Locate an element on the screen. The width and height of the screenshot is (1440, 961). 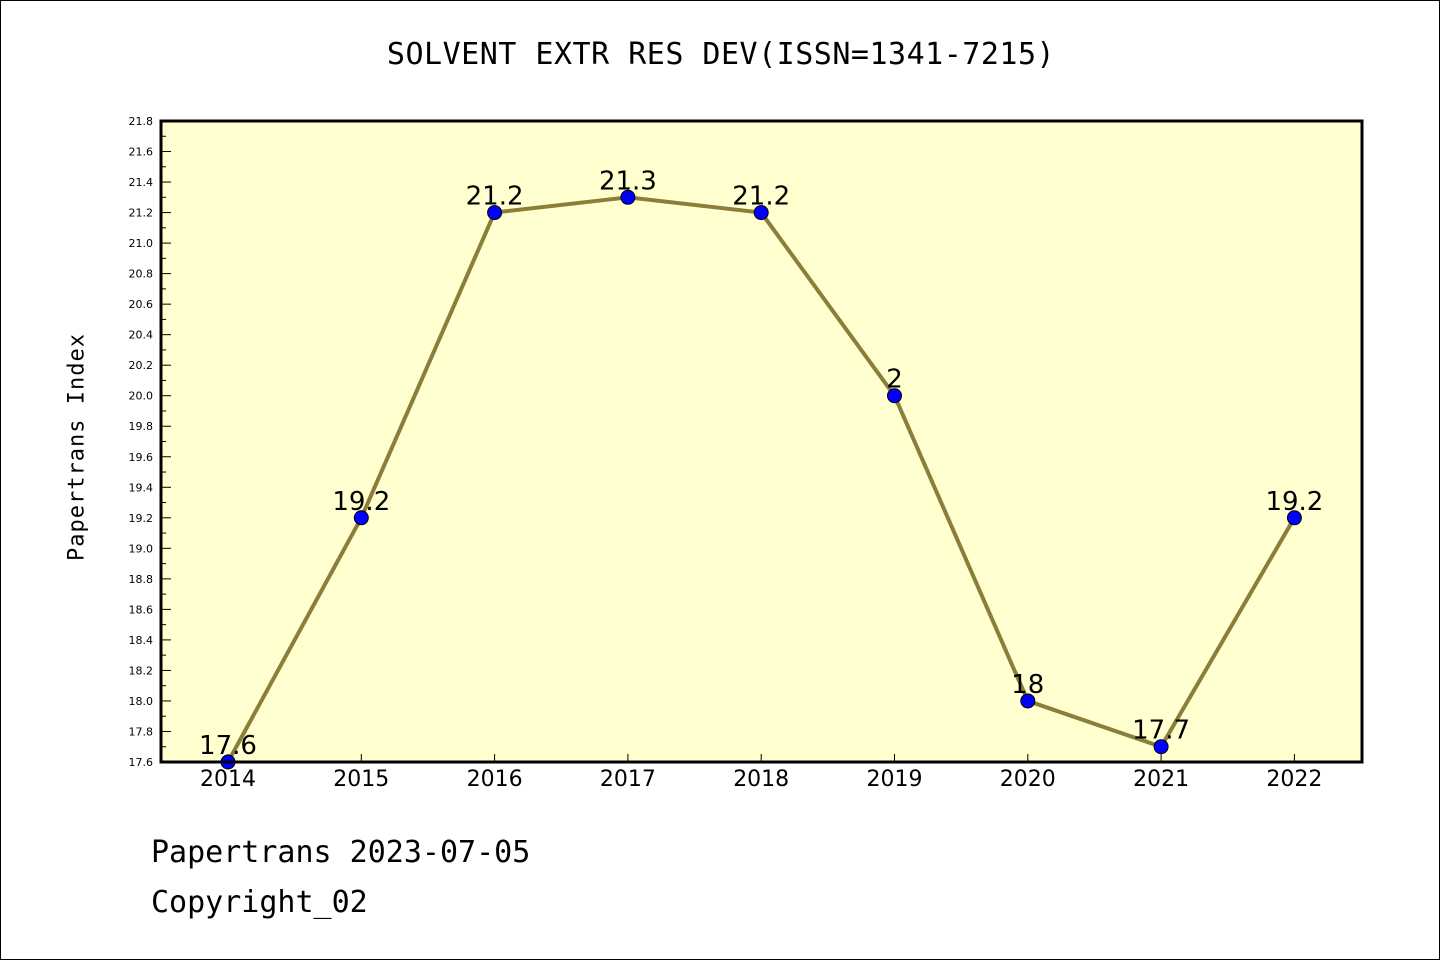
y-tick-label: 20.6 is located at coordinates (141, 304).